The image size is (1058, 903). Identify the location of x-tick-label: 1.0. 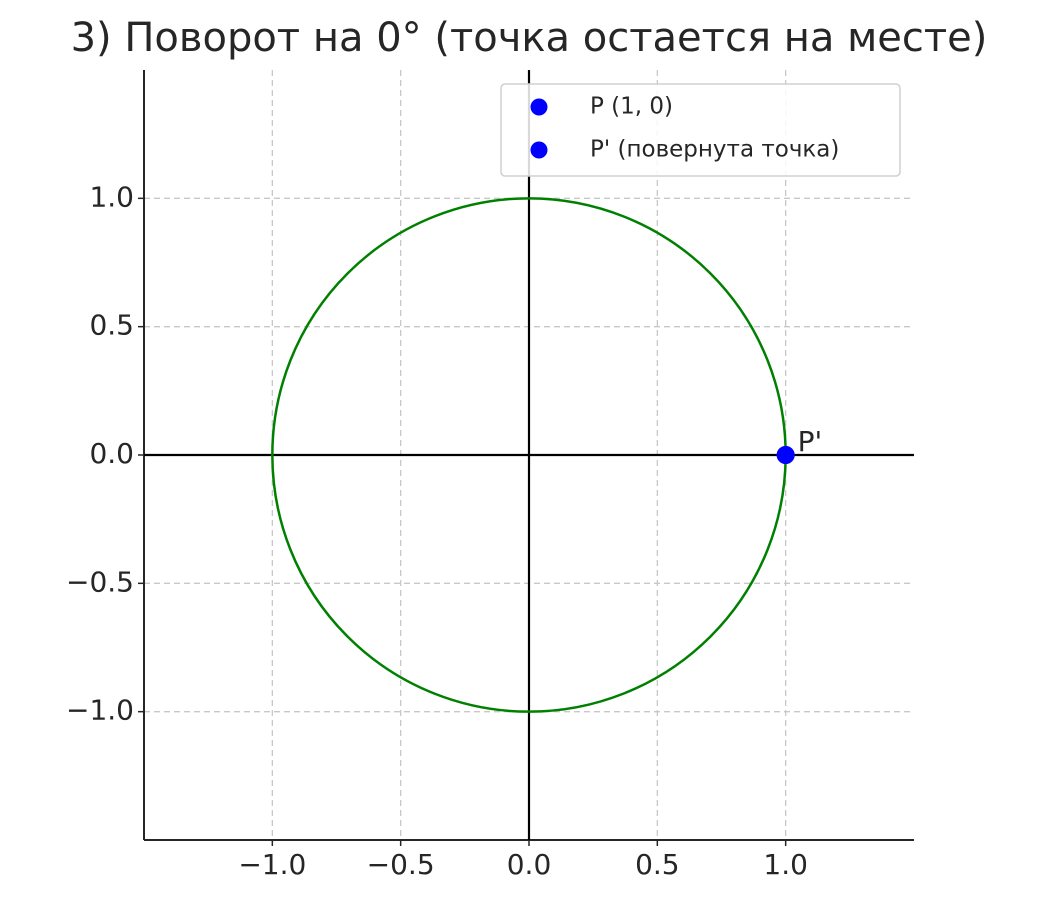
(785, 864).